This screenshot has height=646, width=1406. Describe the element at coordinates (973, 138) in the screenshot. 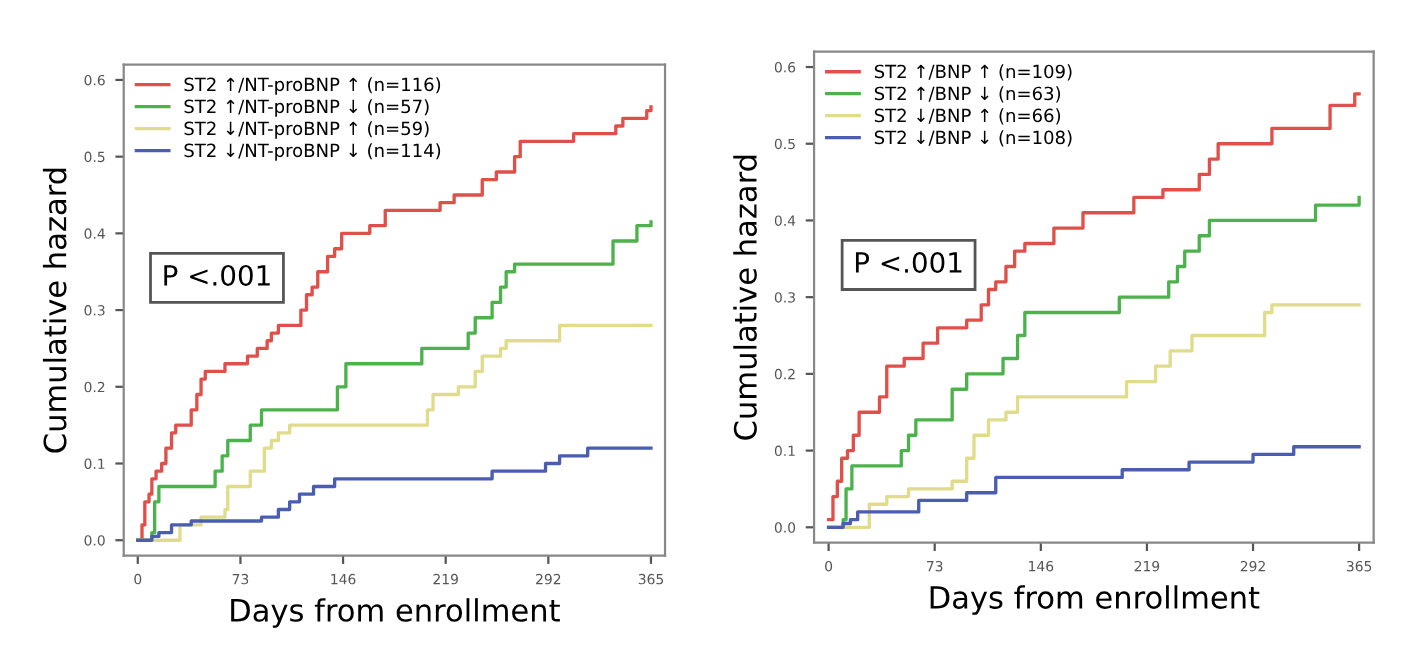

I see `legend-label: ST2 ↓/BNP ↓ (n=108)` at that location.